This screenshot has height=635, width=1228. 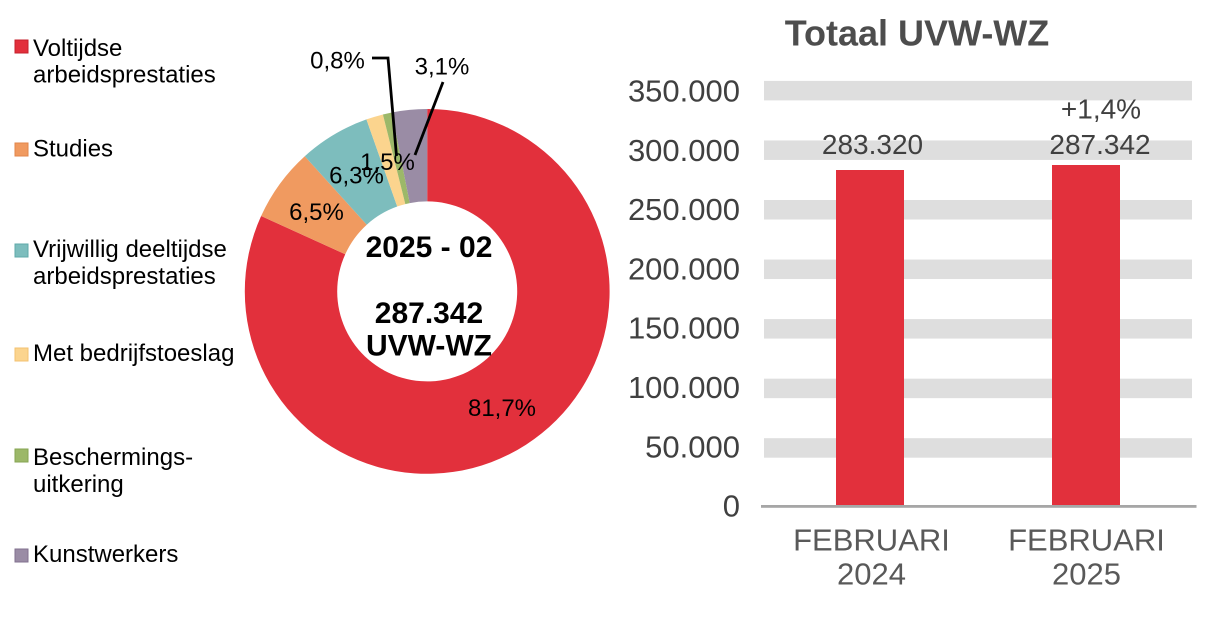 What do you see at coordinates (113, 457) in the screenshot?
I see `svg-text: Beschermings-` at bounding box center [113, 457].